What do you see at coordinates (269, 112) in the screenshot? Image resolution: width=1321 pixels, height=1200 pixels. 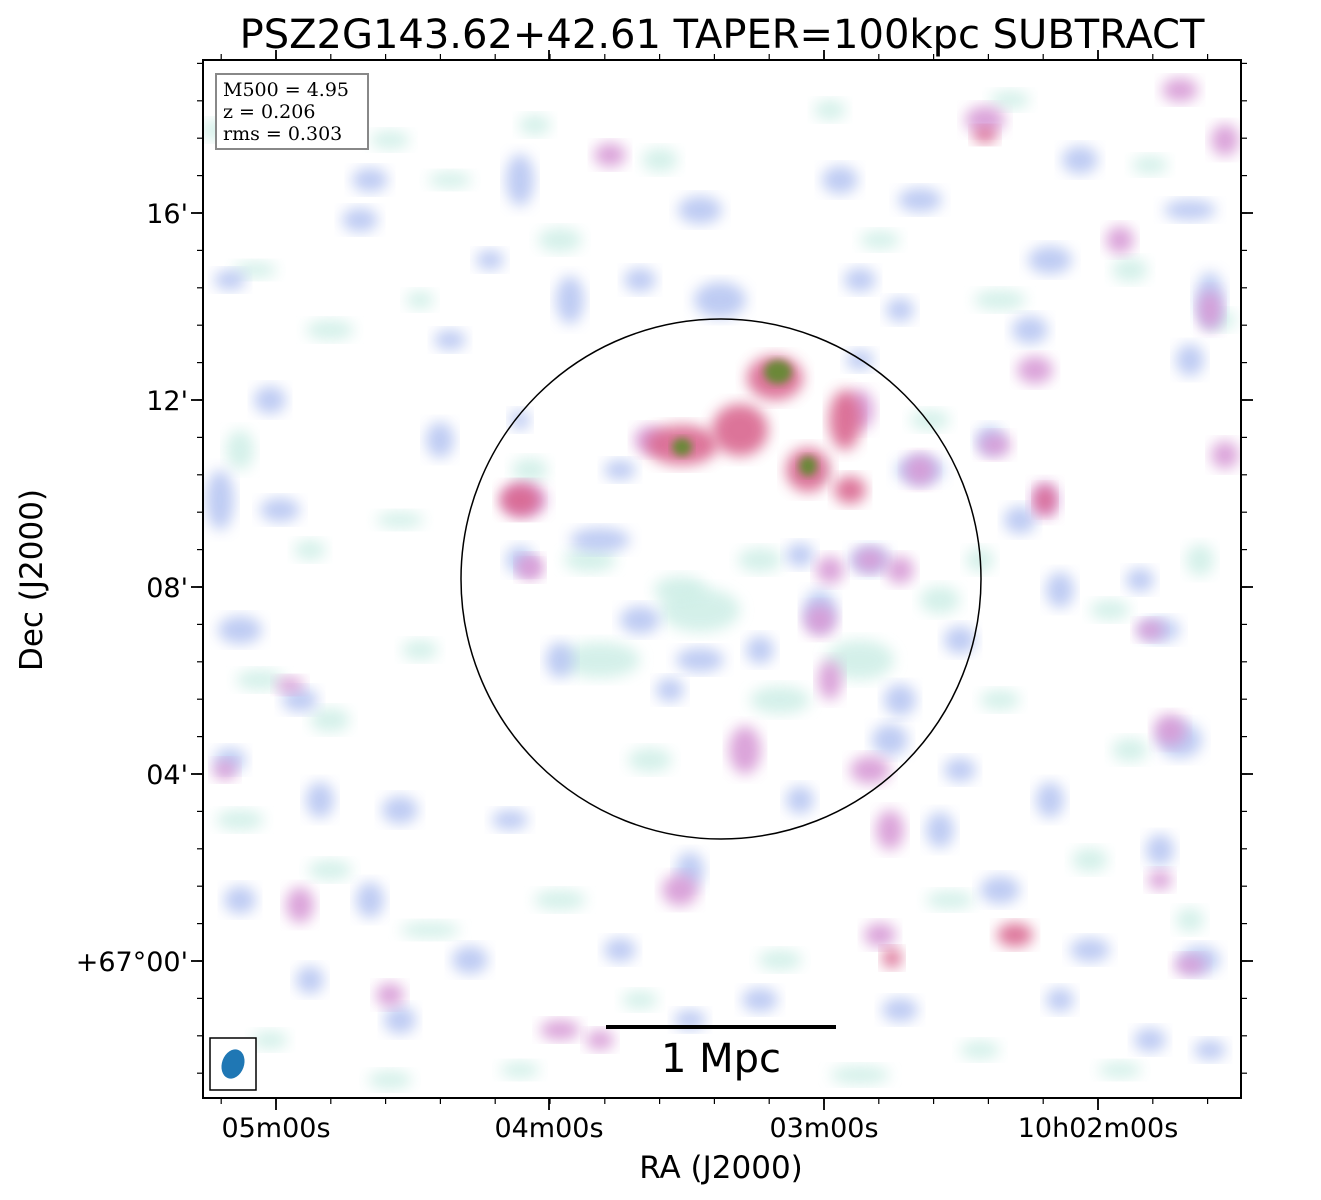 I see `redshift-label: z = 0.206` at bounding box center [269, 112].